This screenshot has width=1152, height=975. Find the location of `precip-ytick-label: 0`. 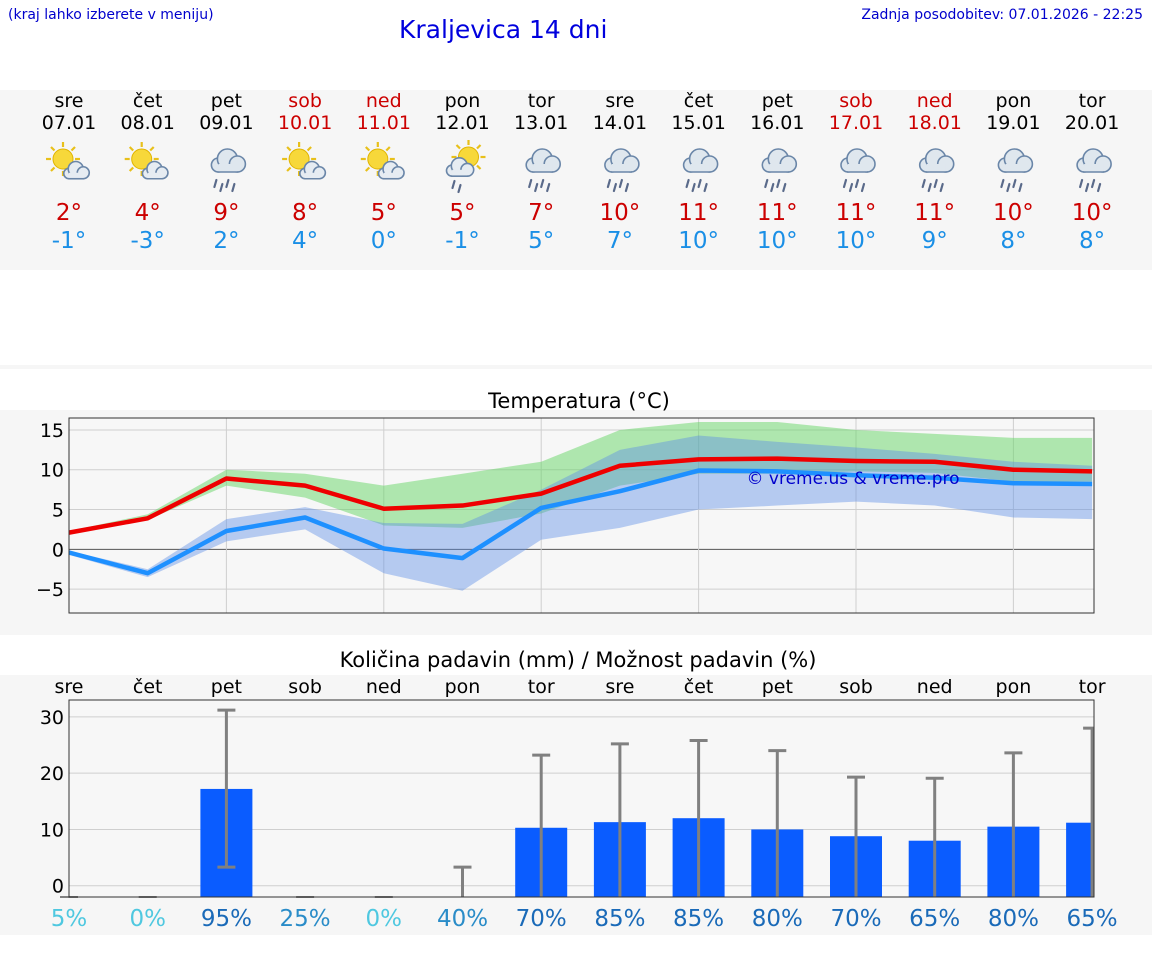

precip-ytick-label: 0 is located at coordinates (58, 887).